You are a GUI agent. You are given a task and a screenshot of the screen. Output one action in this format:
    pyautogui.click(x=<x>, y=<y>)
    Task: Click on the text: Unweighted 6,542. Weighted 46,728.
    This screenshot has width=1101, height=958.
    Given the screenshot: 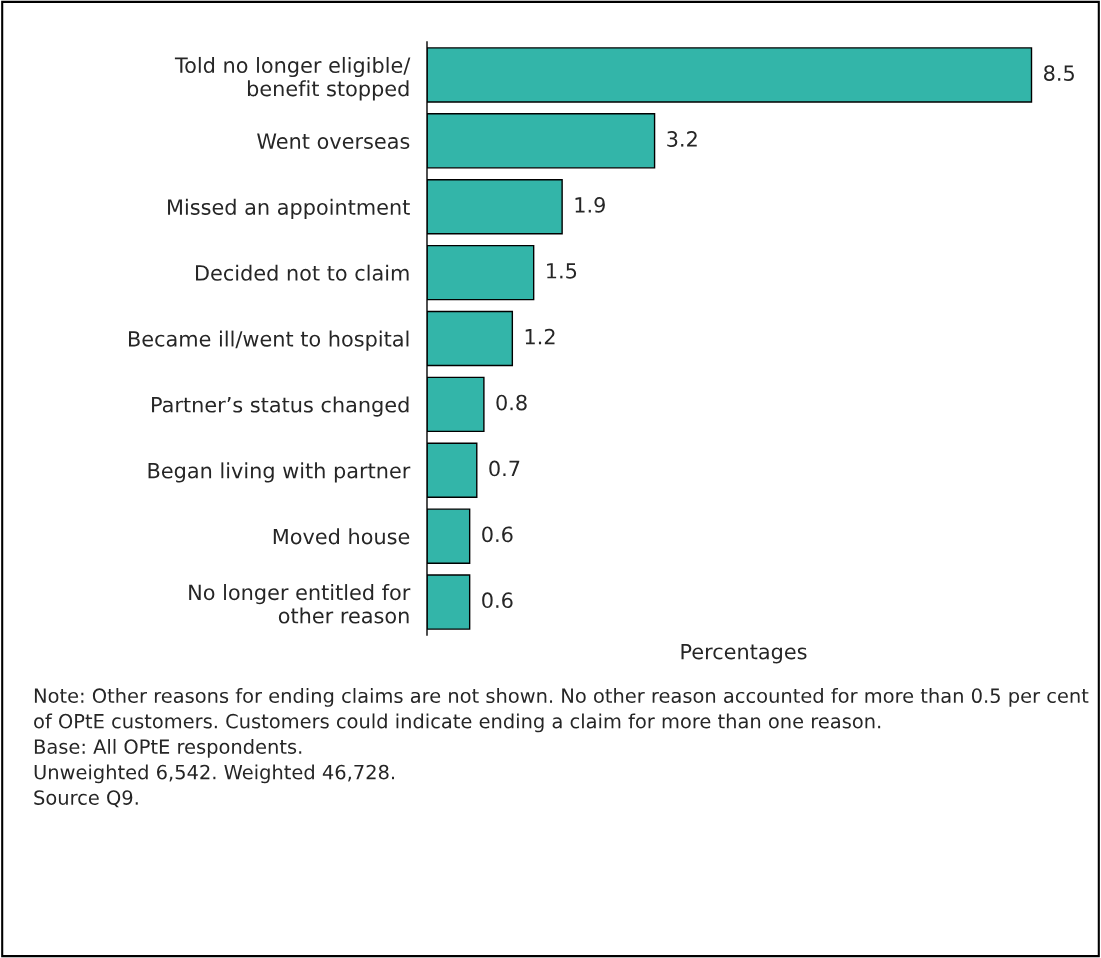 What is the action you would take?
    pyautogui.click(x=214, y=774)
    